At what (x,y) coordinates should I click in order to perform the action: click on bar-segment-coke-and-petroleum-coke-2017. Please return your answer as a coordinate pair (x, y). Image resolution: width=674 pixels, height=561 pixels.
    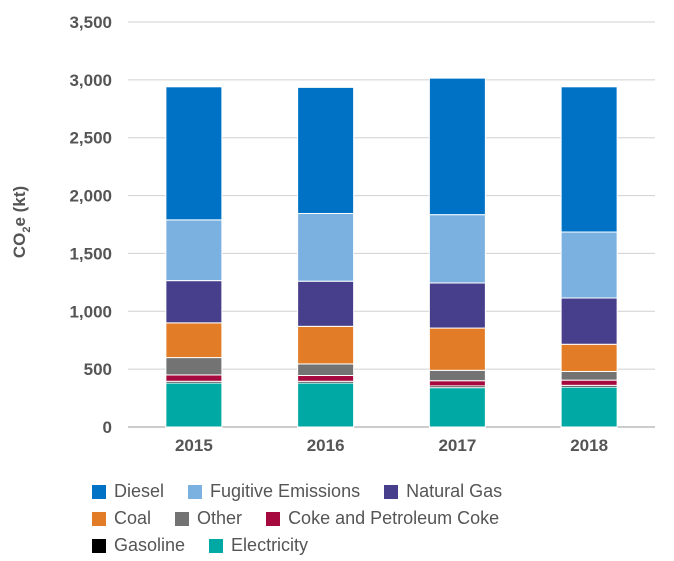
    Looking at the image, I should click on (457, 383).